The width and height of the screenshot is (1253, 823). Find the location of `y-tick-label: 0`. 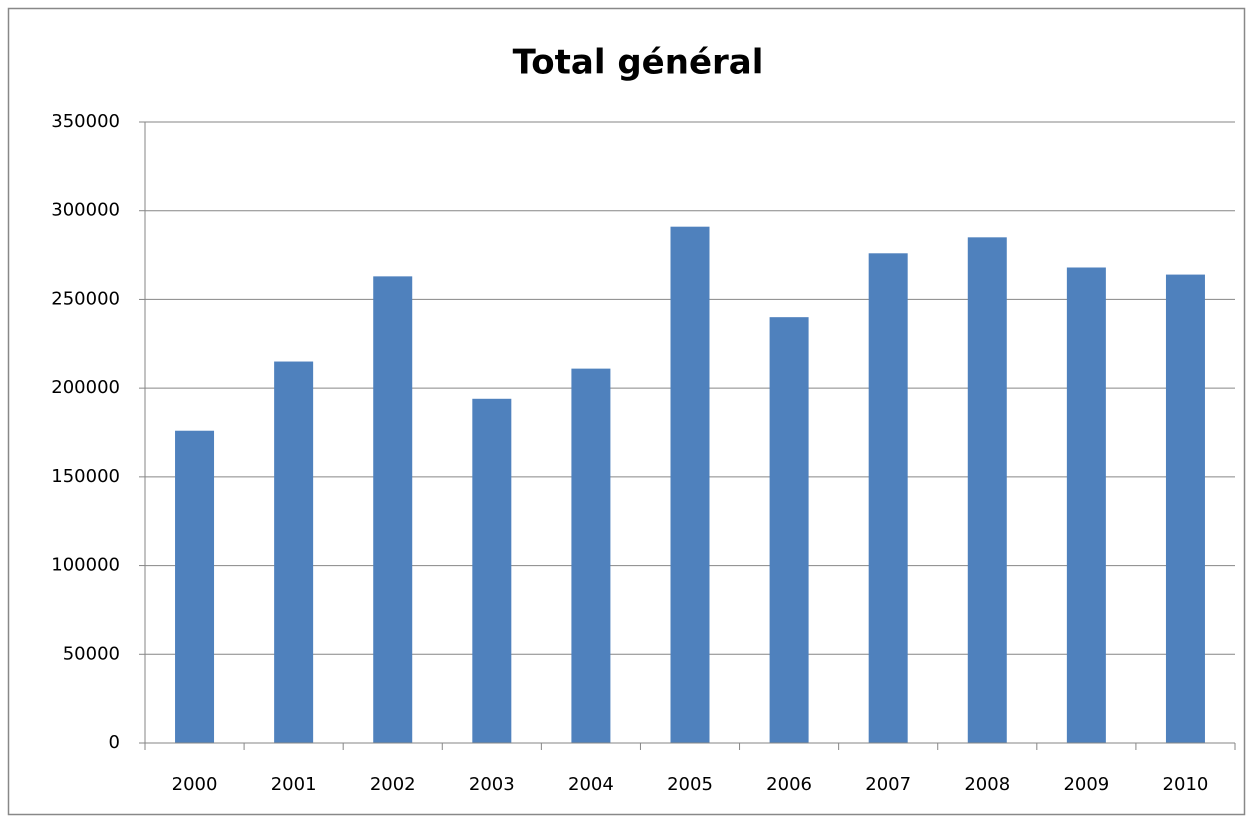

y-tick-label: 0 is located at coordinates (114, 742).